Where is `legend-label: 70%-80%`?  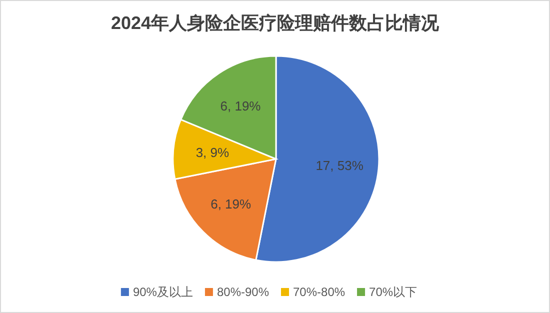
legend-label: 70%-80% is located at coordinates (319, 292).